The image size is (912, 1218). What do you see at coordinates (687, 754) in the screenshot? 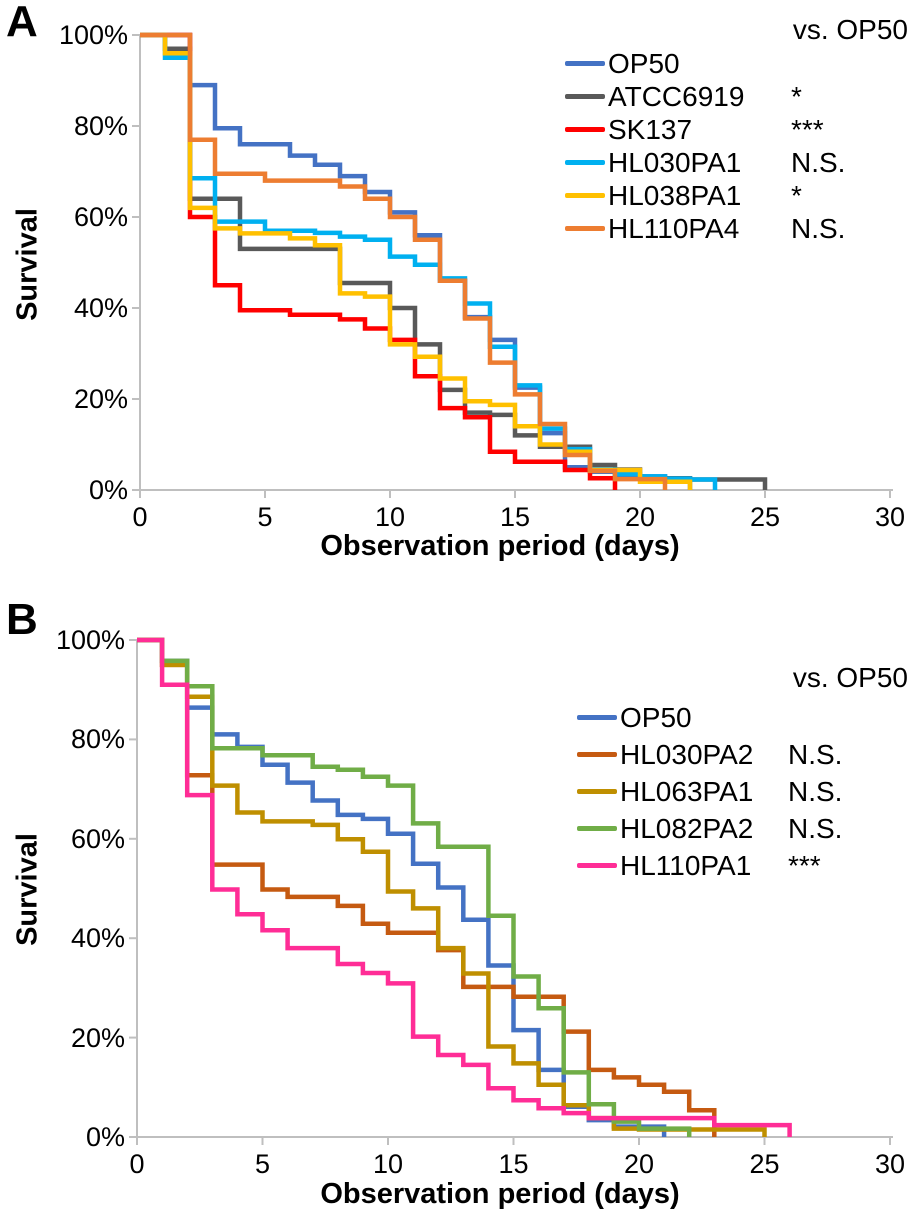
I see `legend-label: HL030PA2` at bounding box center [687, 754].